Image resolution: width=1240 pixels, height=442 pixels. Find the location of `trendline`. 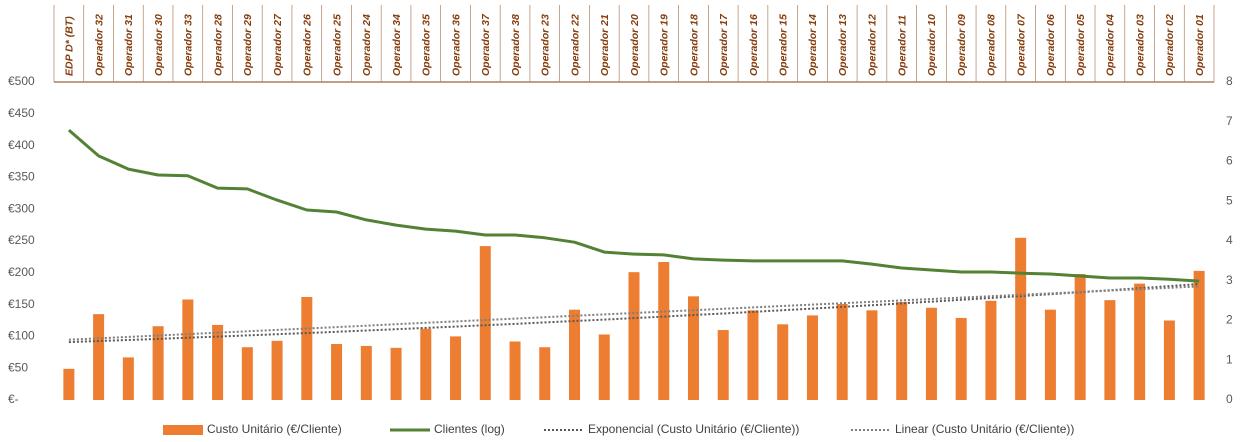

trendline is located at coordinates (634, 313).